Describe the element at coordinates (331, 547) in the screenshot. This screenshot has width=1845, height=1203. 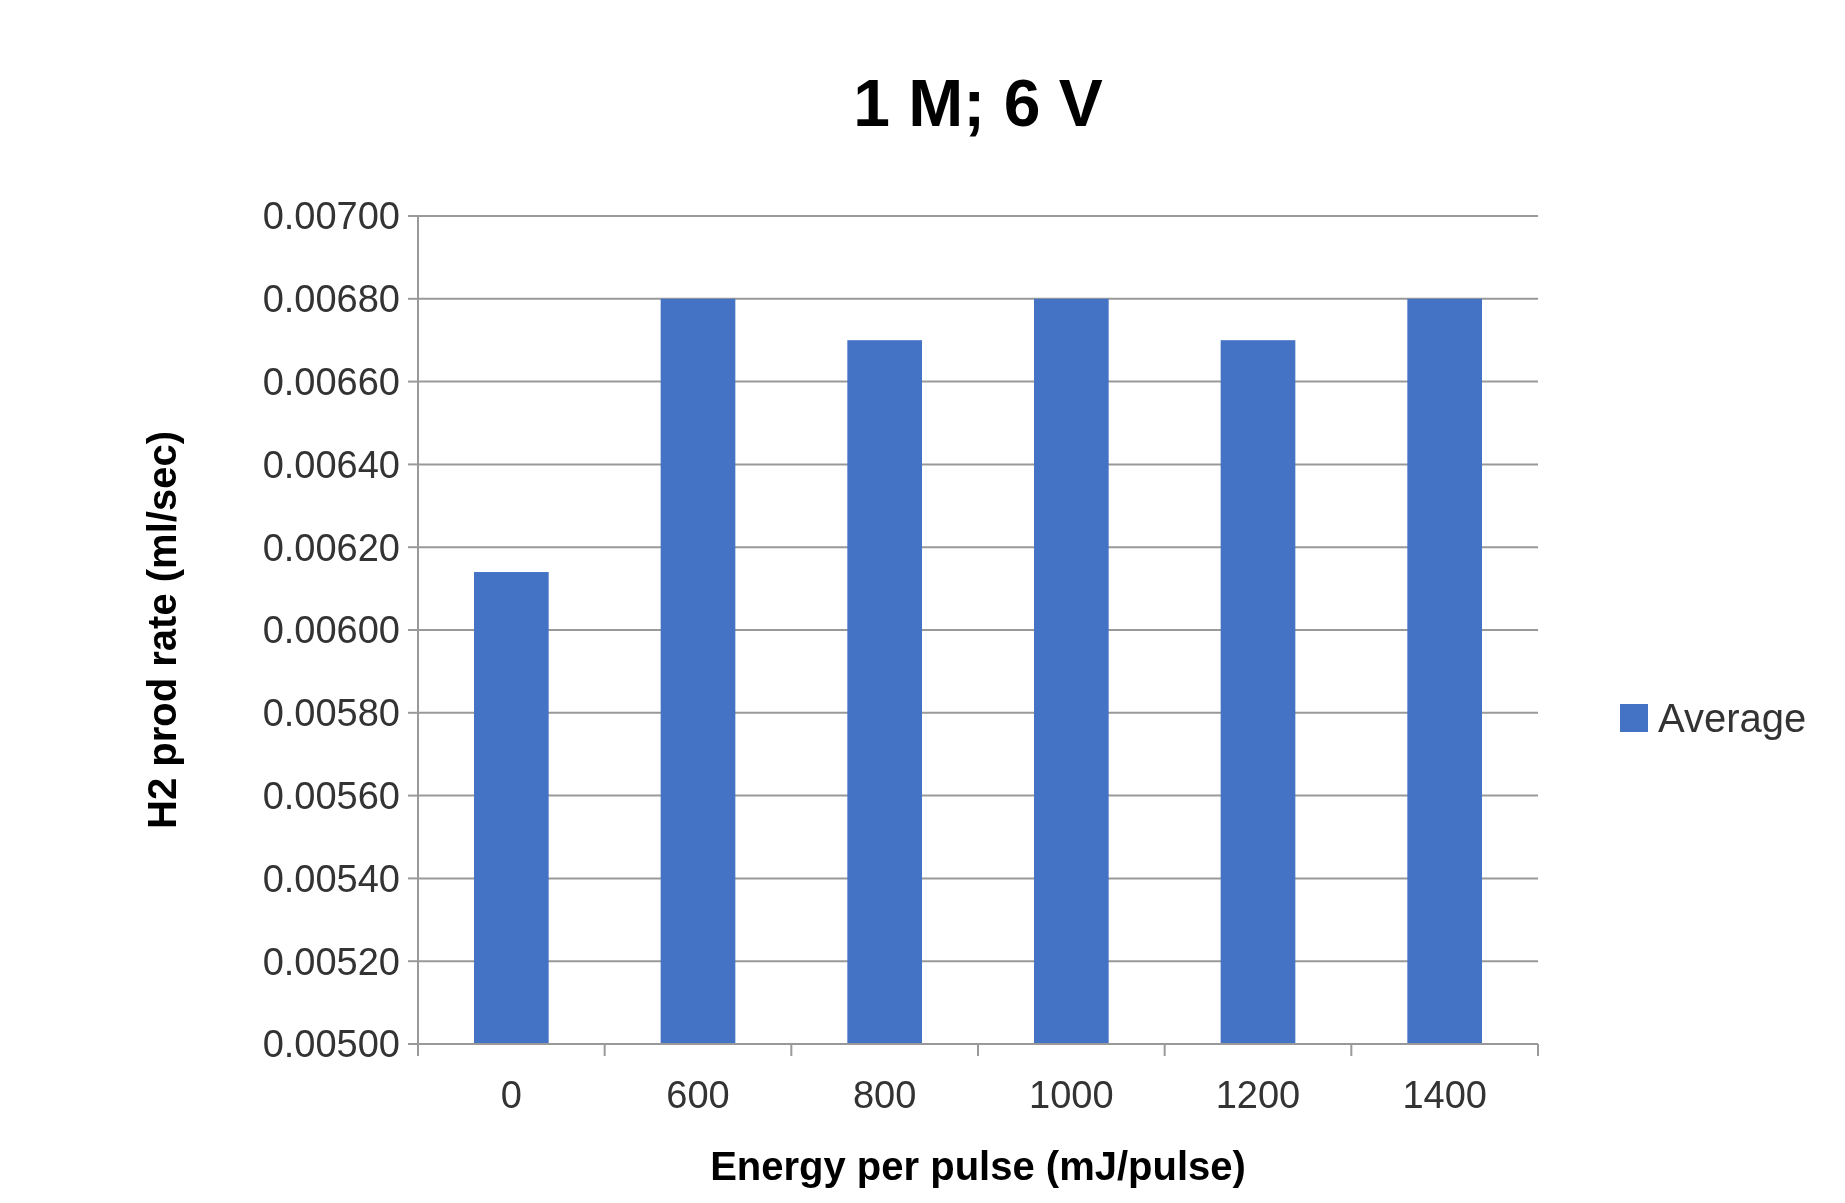
I see `y-tick-label: 0.00620` at that location.